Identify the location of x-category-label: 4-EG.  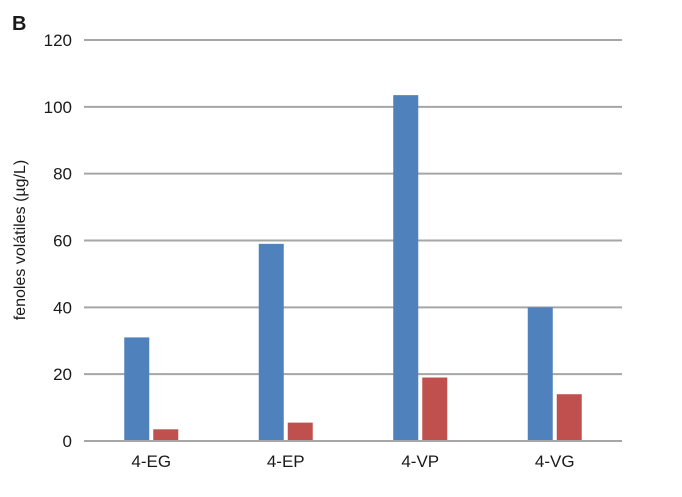
(151, 461).